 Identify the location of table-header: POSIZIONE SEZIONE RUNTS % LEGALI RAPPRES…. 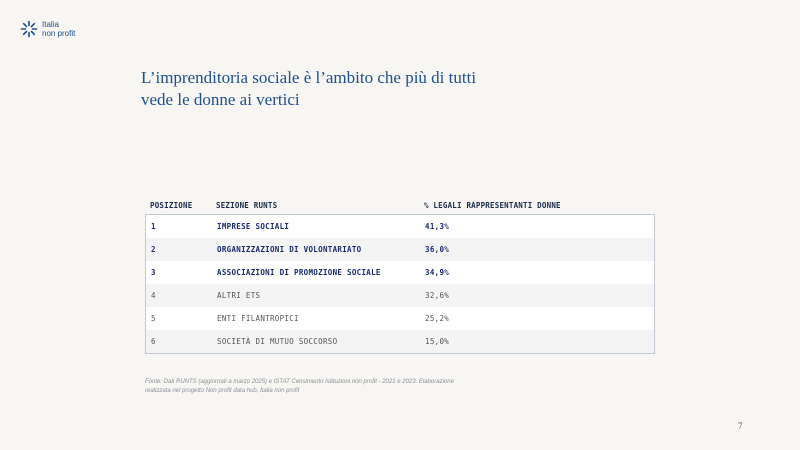
(400, 205).